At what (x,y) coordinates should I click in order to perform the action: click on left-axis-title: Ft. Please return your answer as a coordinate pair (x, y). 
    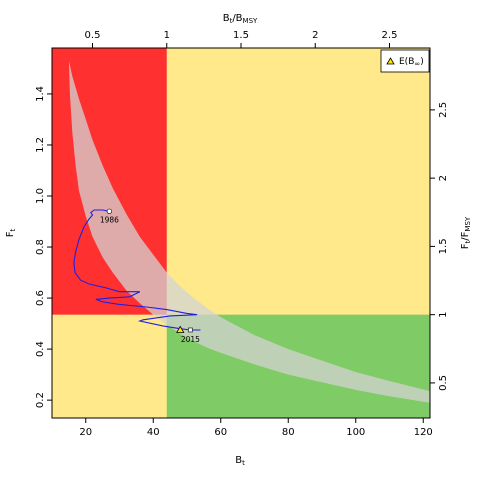
    Looking at the image, I should click on (11, 232).